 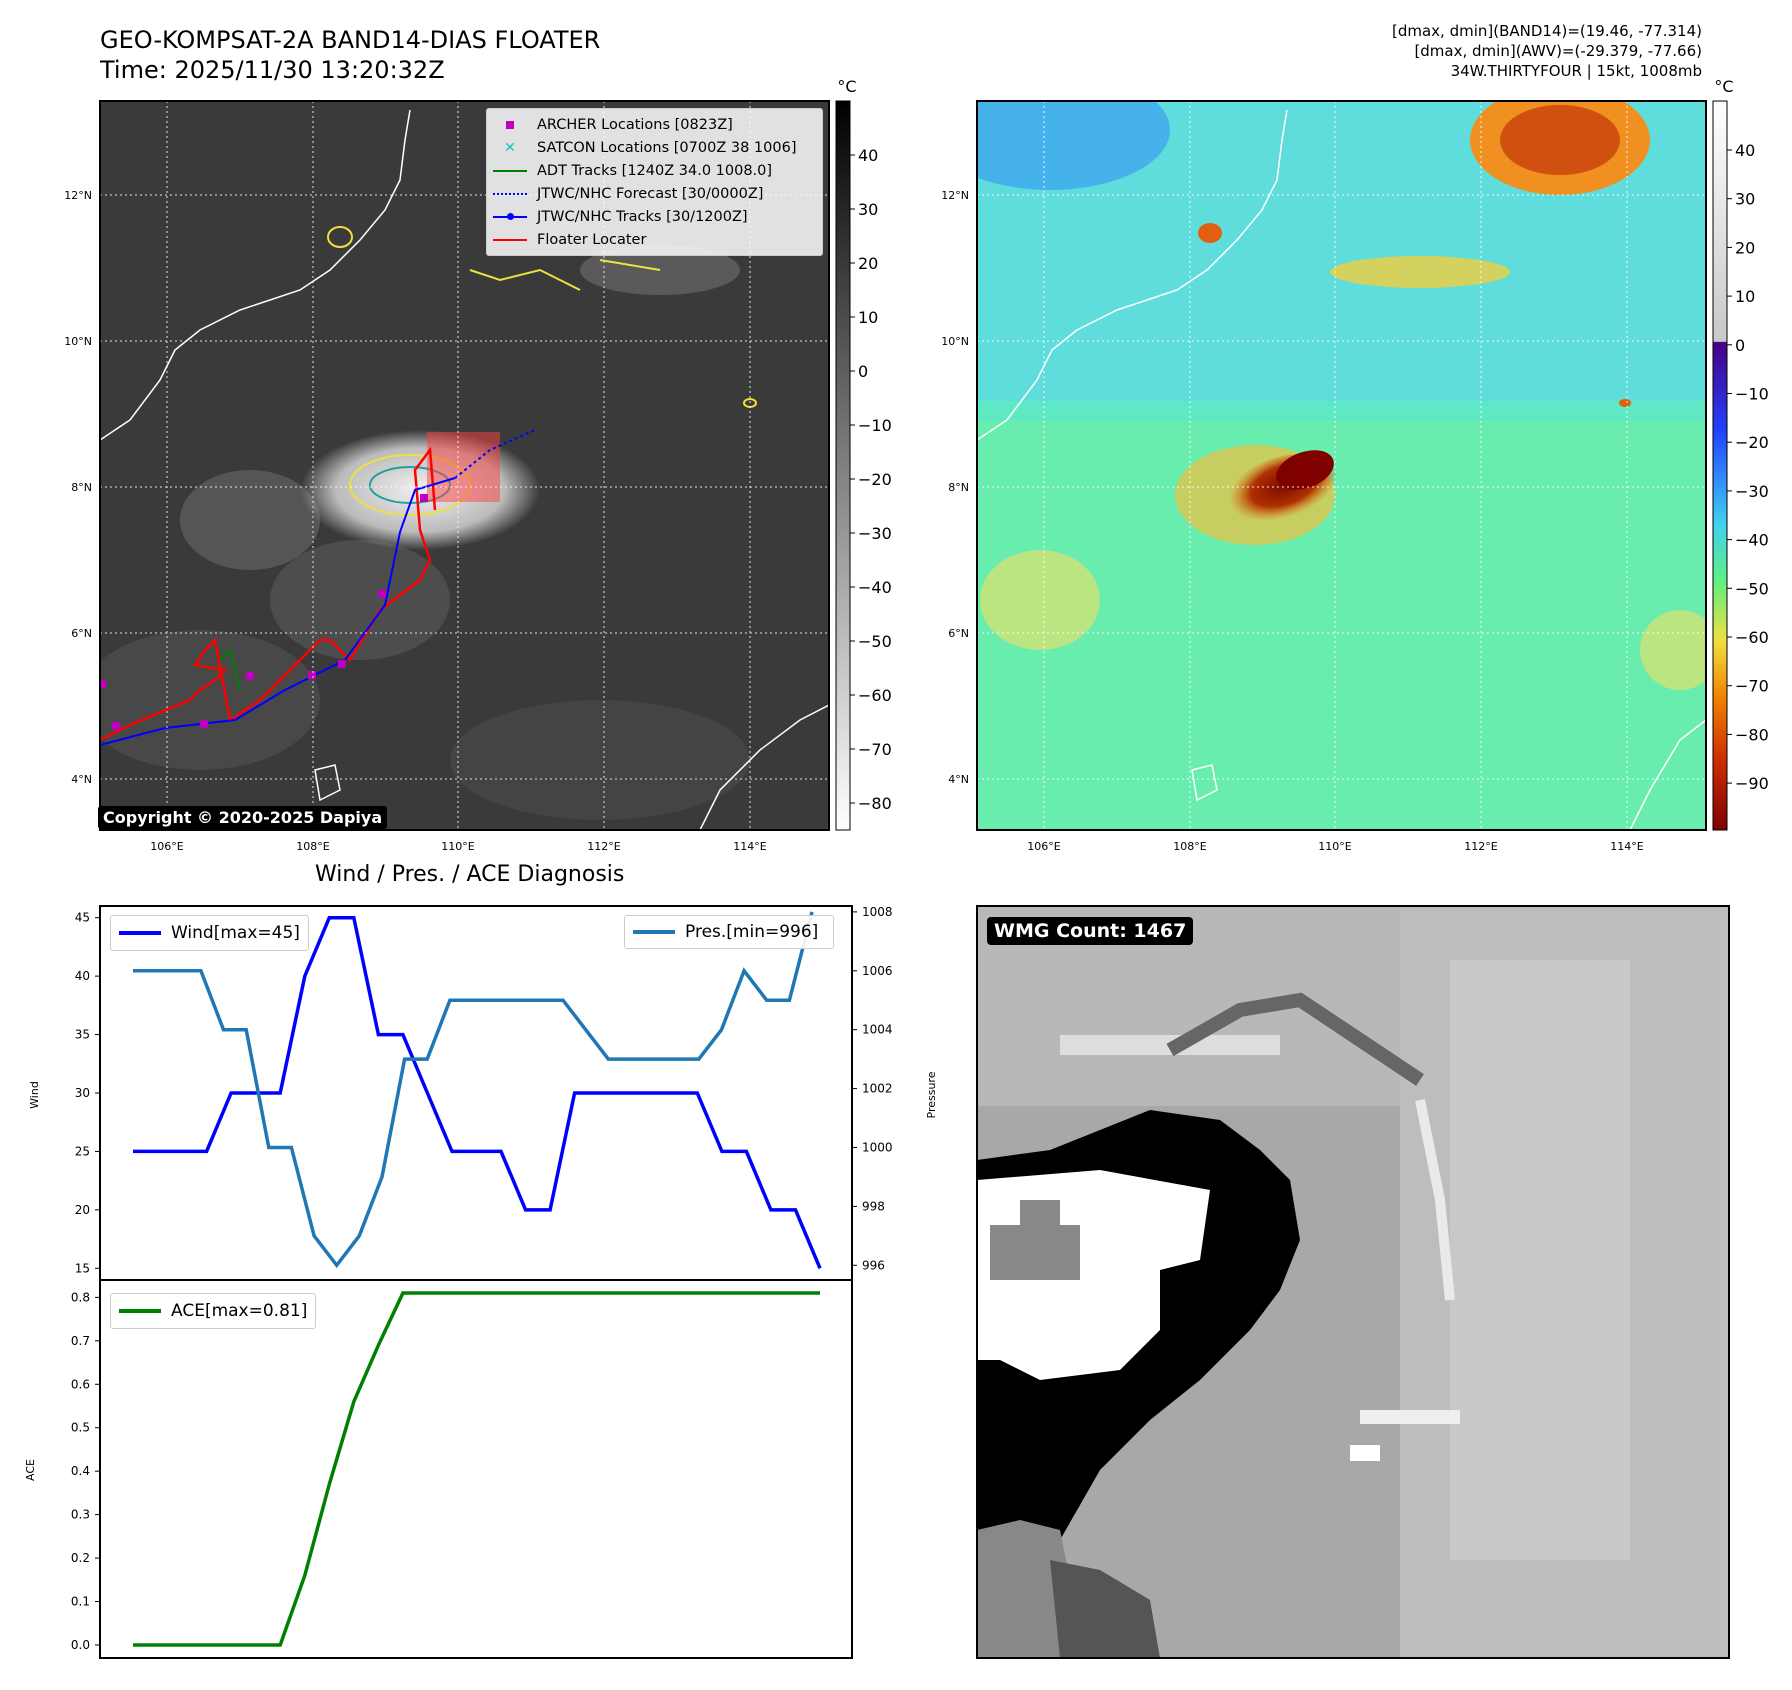 What do you see at coordinates (1558, 51) in the screenshot?
I see `awv-range: [dmax, dmin](AWV)=(-29.379, -77.66)` at bounding box center [1558, 51].